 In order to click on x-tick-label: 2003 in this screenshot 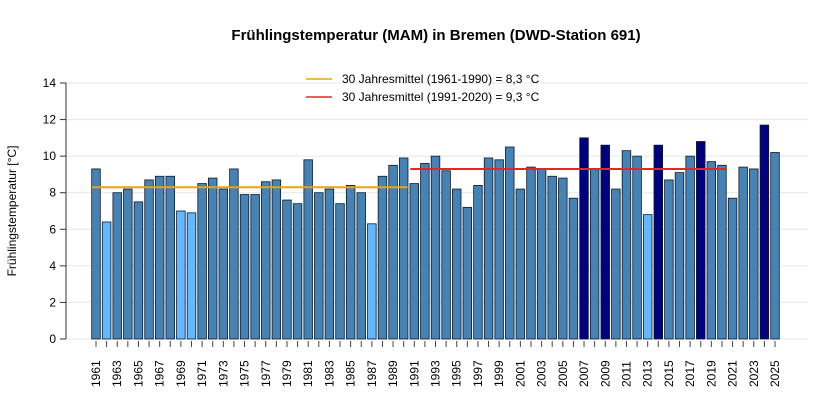, I will do `click(542, 373)`.